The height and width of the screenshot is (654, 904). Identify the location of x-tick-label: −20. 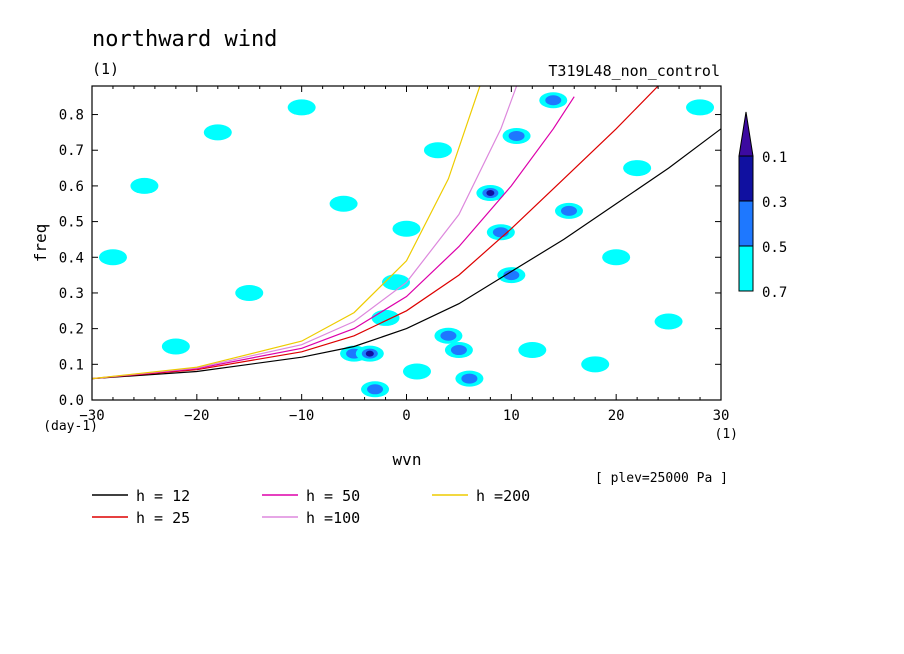
(196, 416).